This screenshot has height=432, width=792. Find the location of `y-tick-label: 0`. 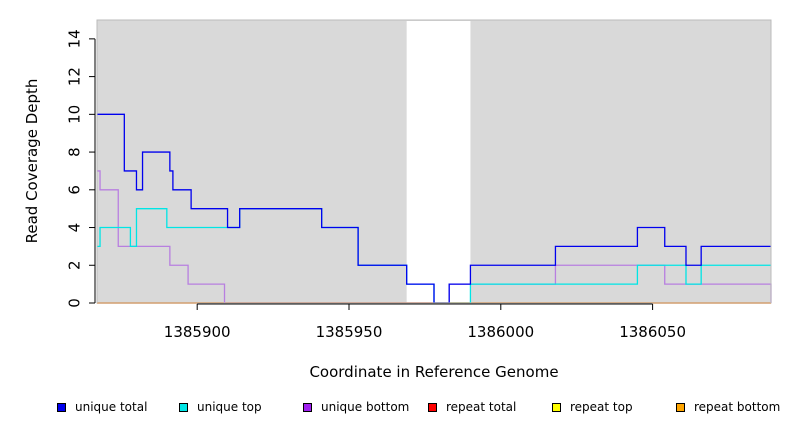

y-tick-label: 0 is located at coordinates (74, 303).